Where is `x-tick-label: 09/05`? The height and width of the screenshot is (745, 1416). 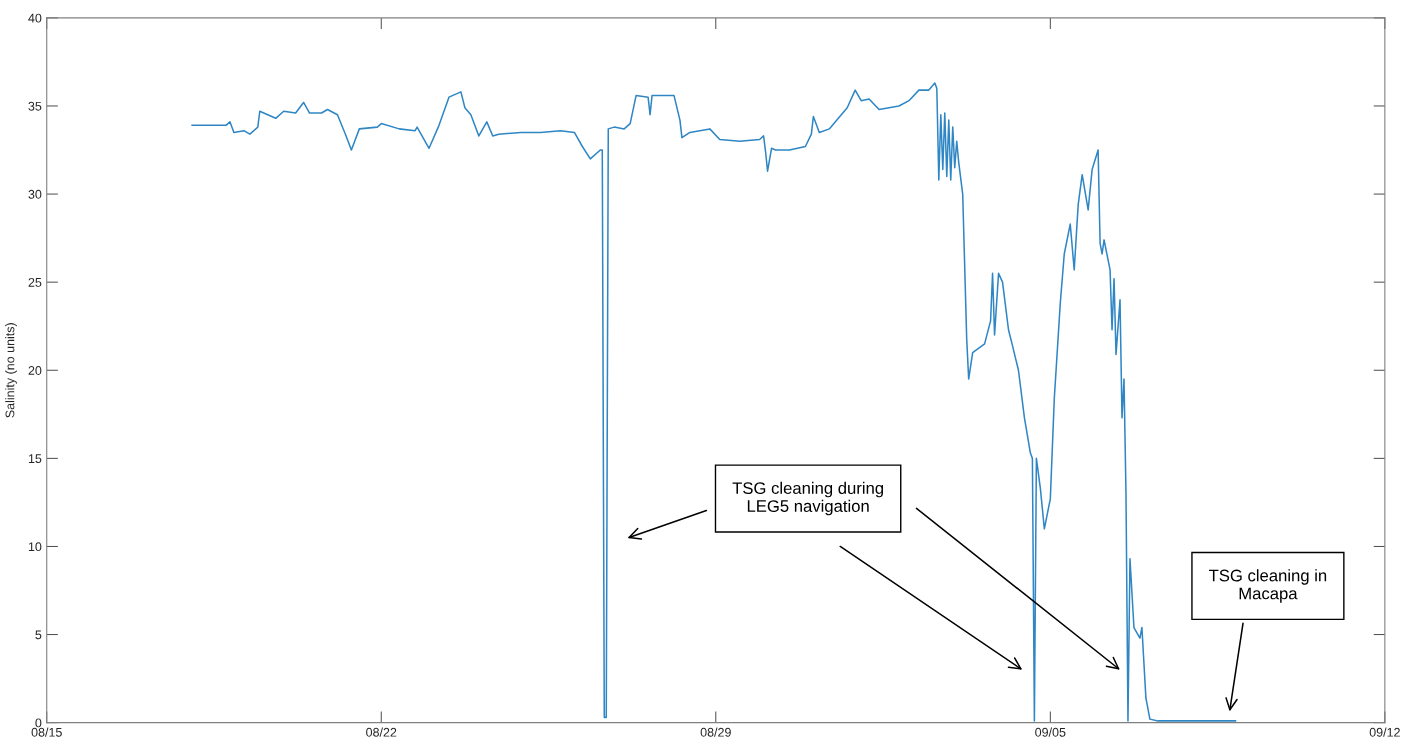 x-tick-label: 09/05 is located at coordinates (1050, 732).